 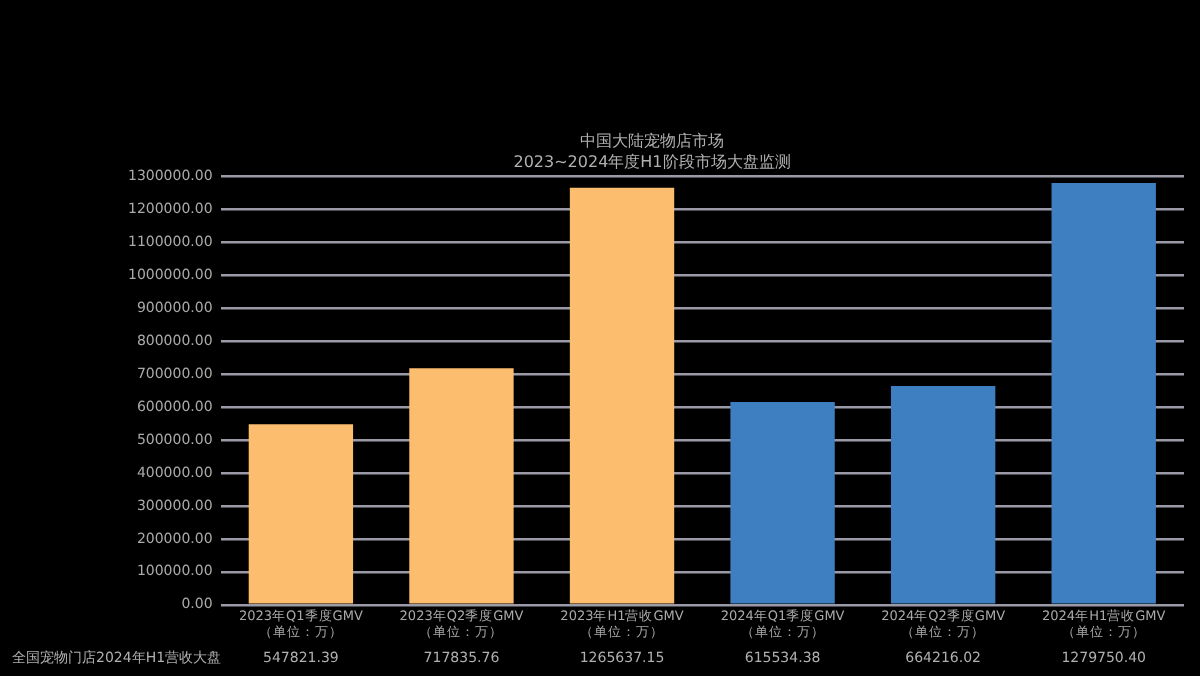 I want to click on chart-title: 中国大陆宠物店市场, so click(x=652, y=140).